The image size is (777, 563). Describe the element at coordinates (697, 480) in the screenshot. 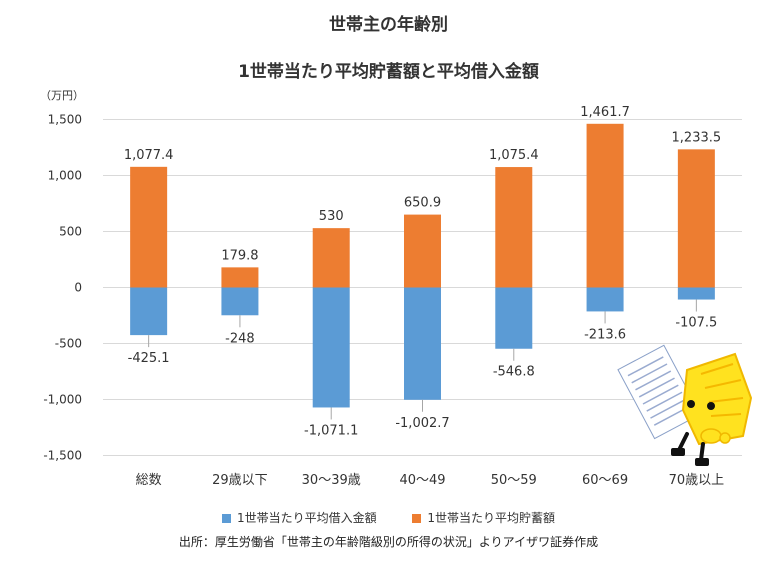

I see `x-category-label: 70歳以上` at that location.